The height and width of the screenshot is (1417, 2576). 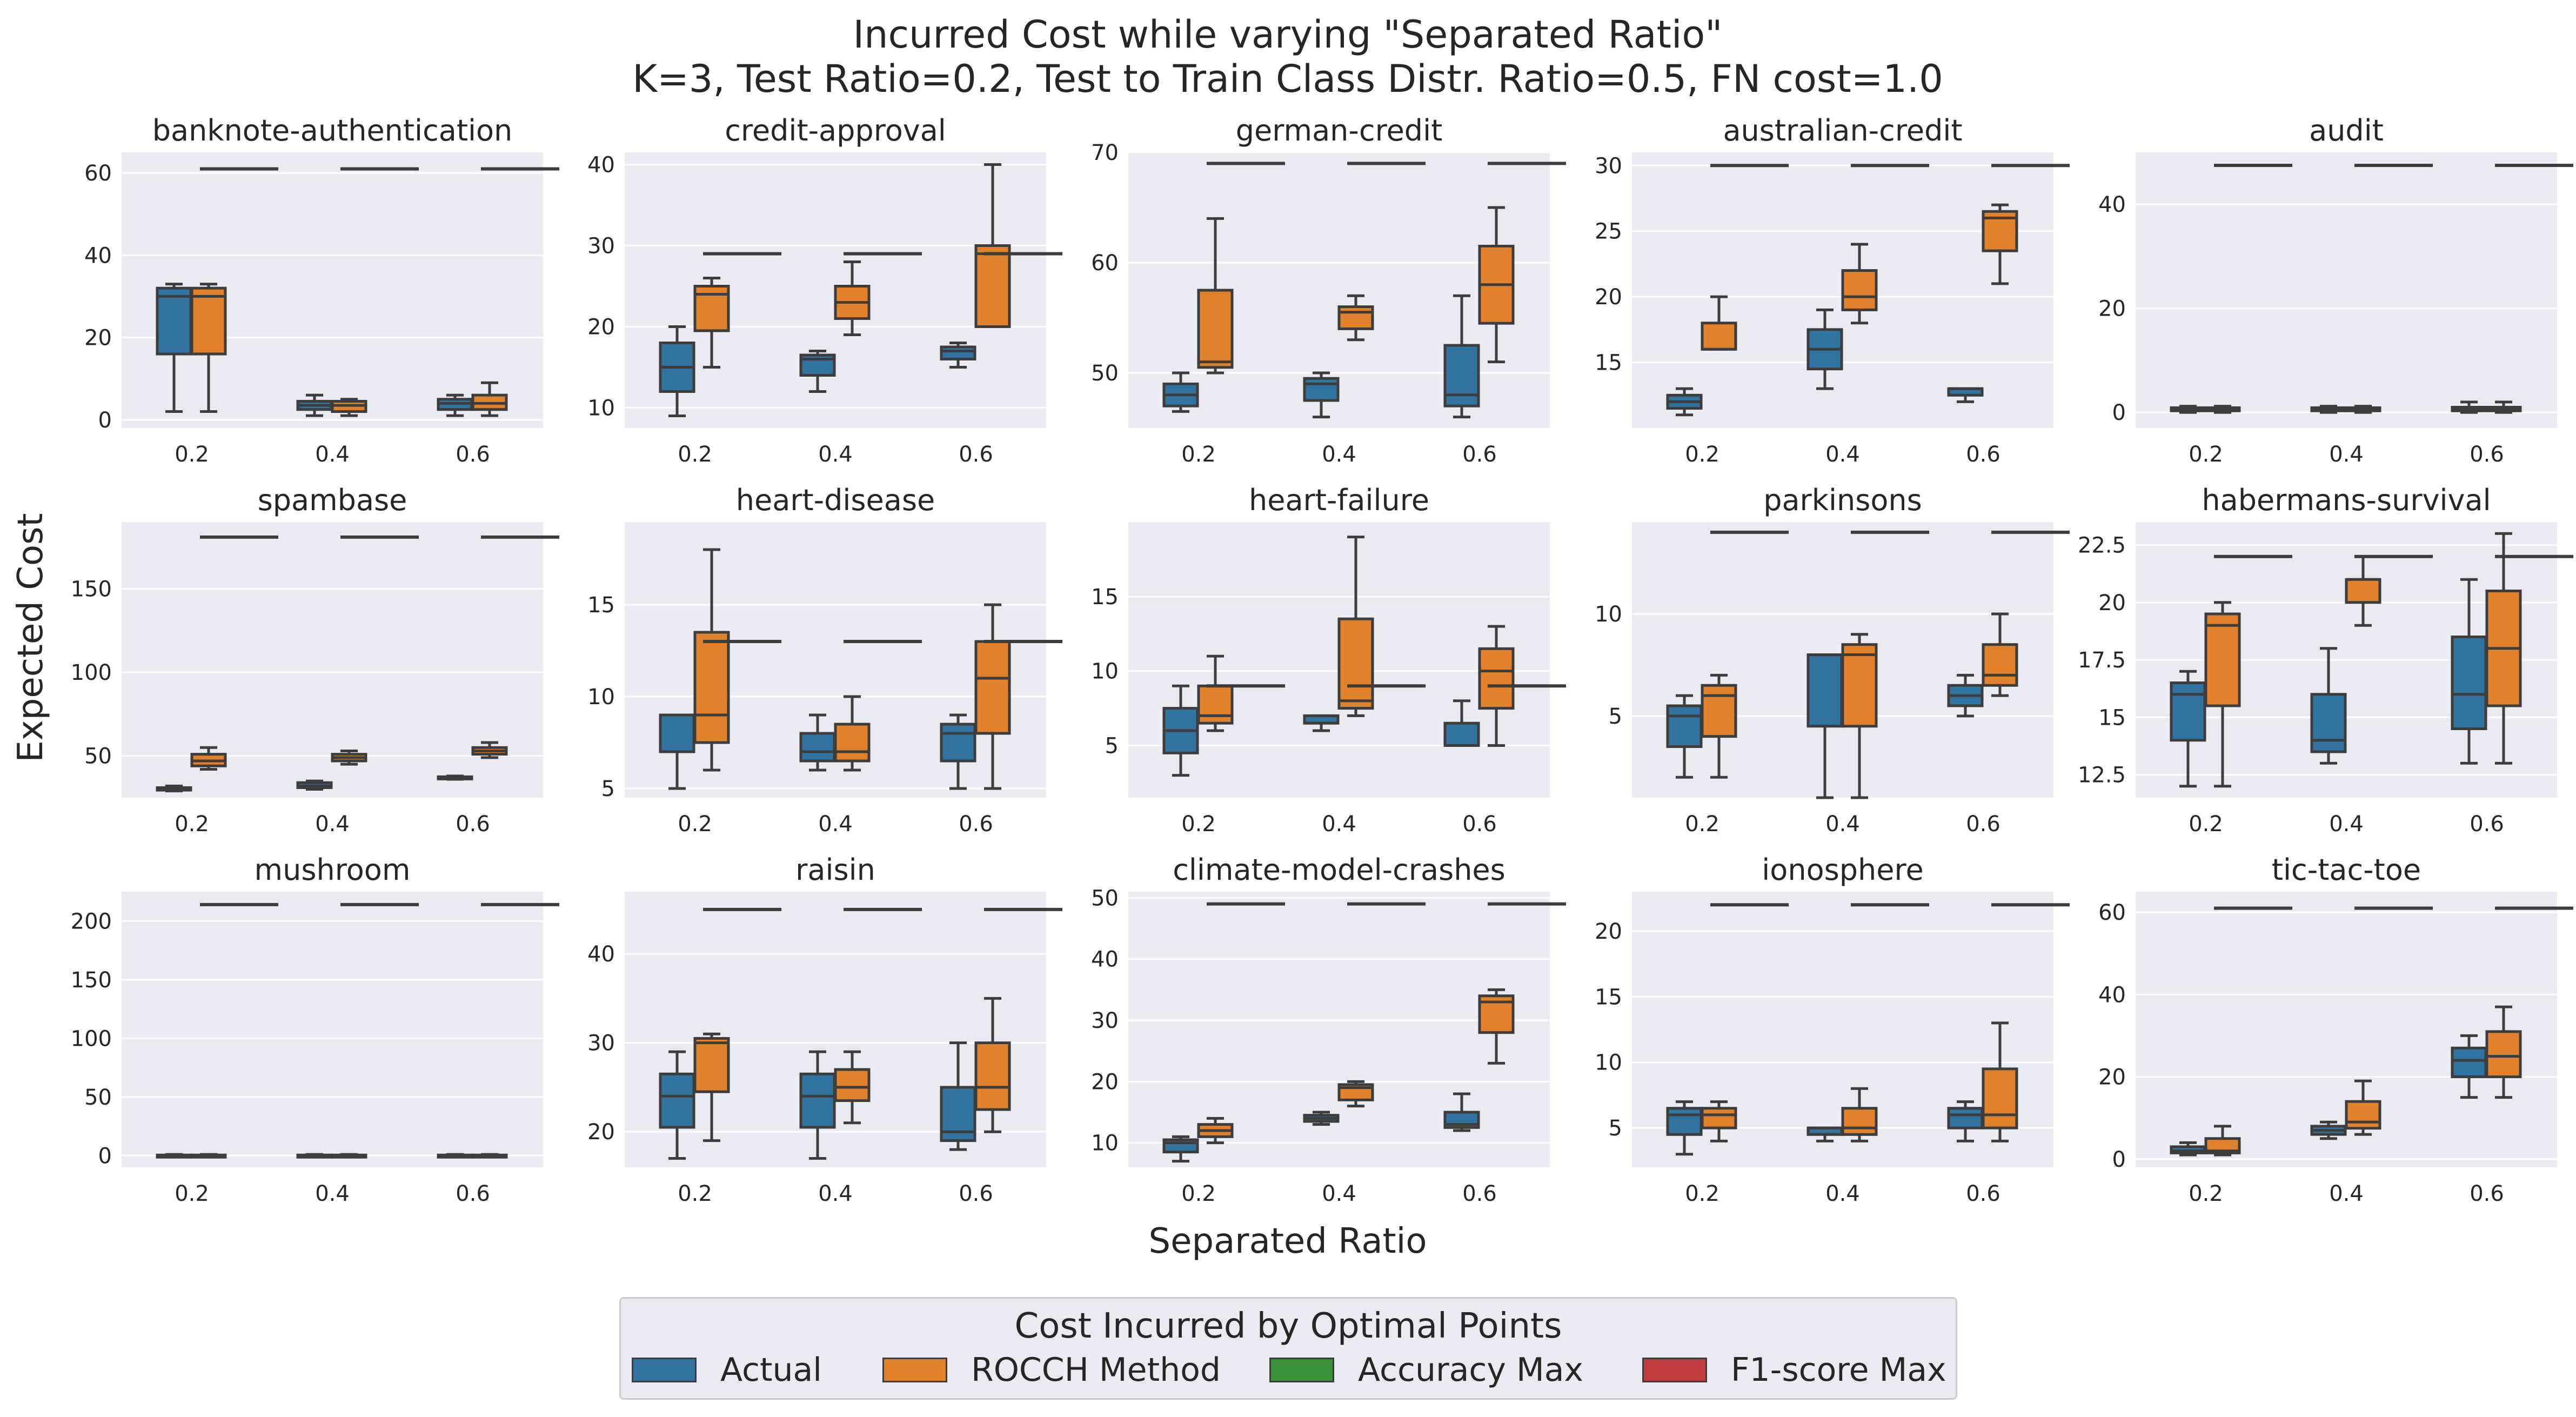 What do you see at coordinates (1096, 1370) in the screenshot?
I see `legend-label-rocch: ROCCH Method` at bounding box center [1096, 1370].